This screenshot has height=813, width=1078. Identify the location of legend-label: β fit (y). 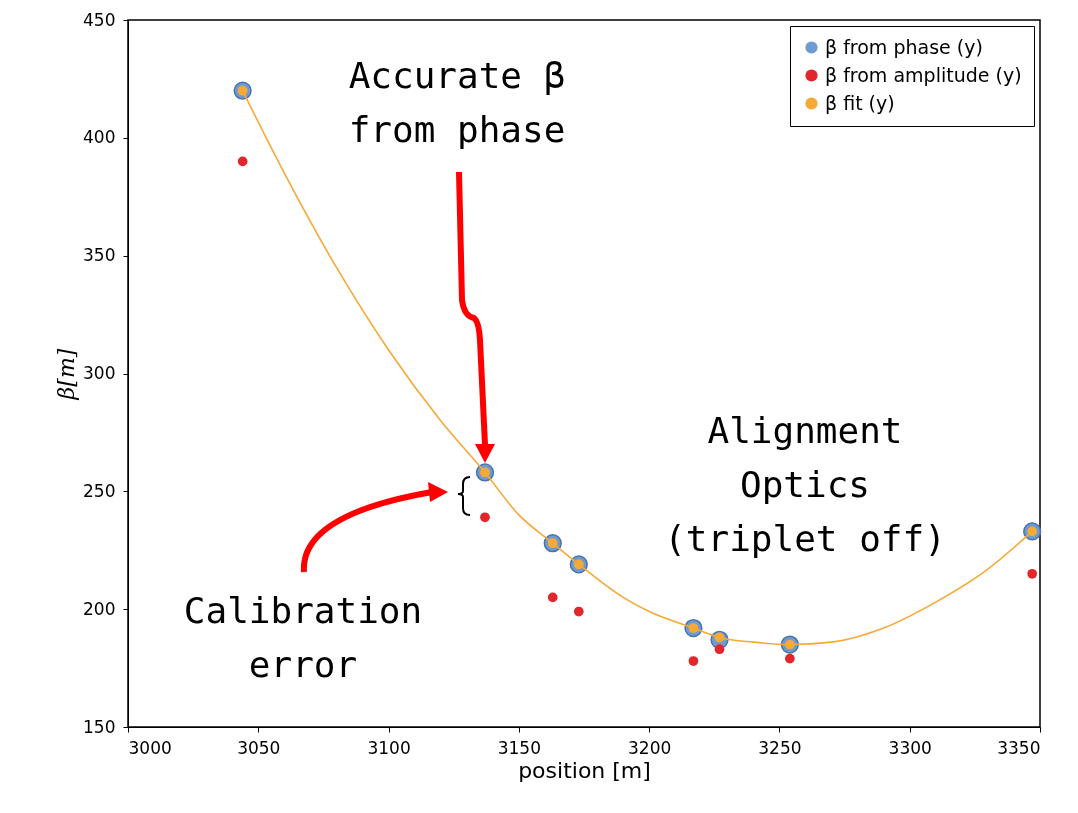
(860, 102).